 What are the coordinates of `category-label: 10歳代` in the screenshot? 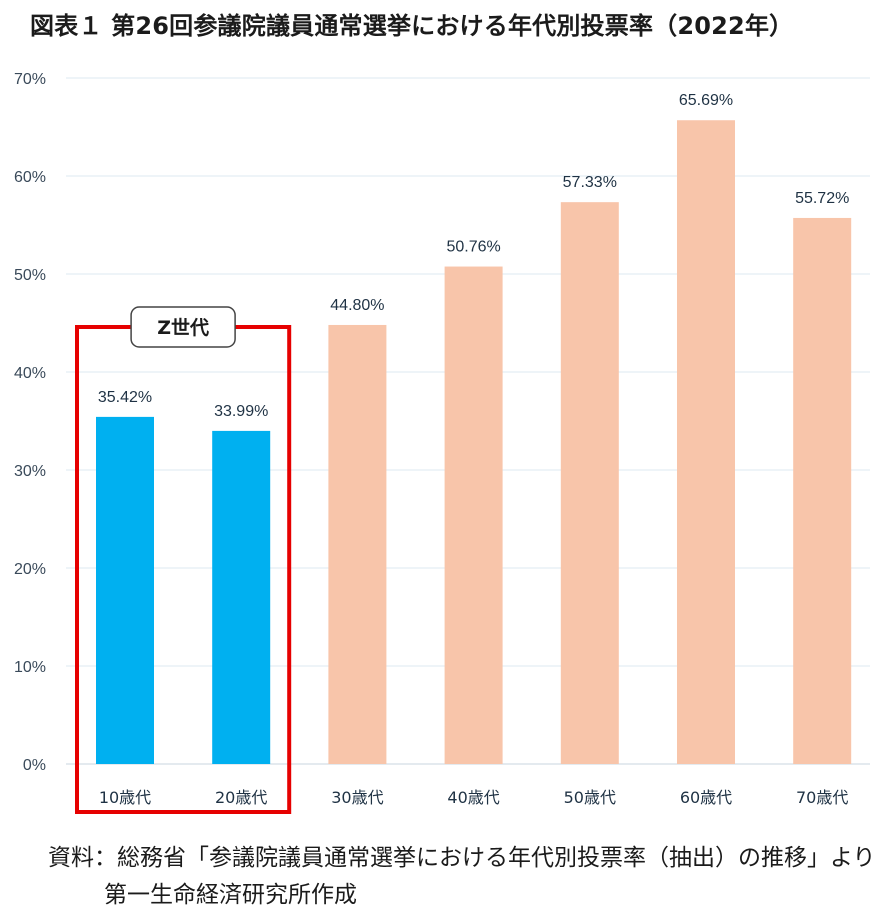 It's located at (125, 797).